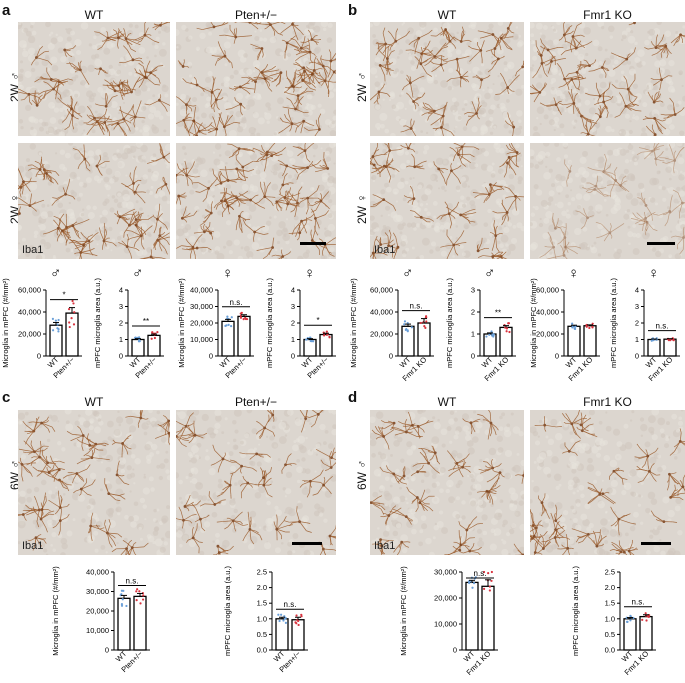 This screenshot has width=685, height=683. I want to click on micrograph-a-pten-female, so click(256, 201).